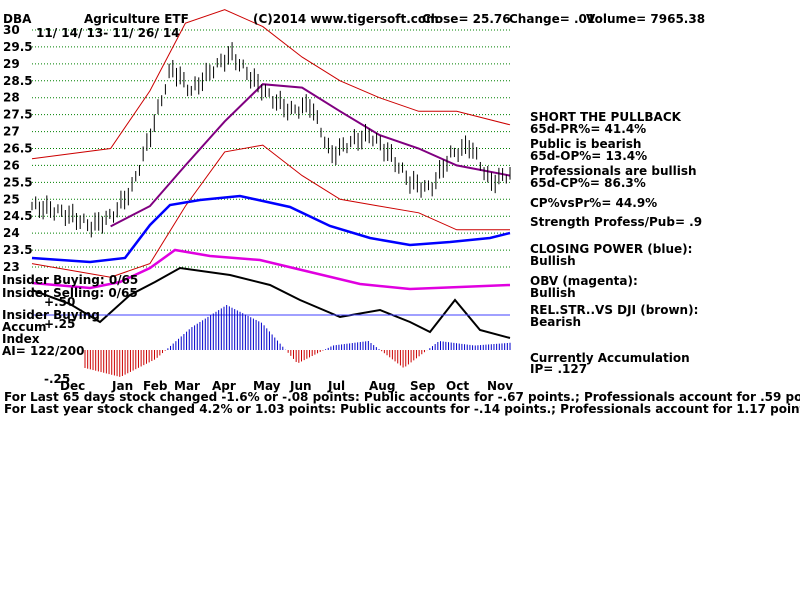 Image resolution: width=800 pixels, height=600 pixels. Describe the element at coordinates (611, 249) in the screenshot. I see `closing-power-title: CLOSING POWER (blue):` at that location.